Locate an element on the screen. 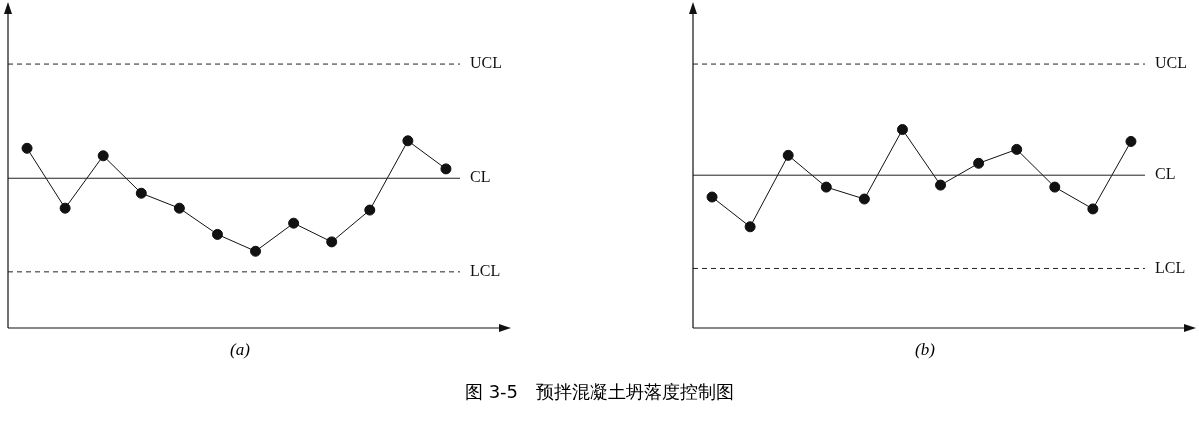 Image resolution: width=1199 pixels, height=422 pixels. x-axis-title: (b) is located at coordinates (925, 350).